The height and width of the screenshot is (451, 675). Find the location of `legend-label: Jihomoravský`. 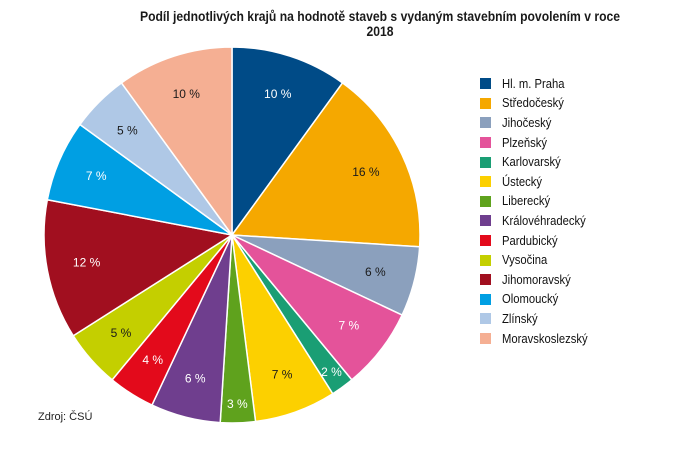

legend-label: Jihomoravský is located at coordinates (536, 279).